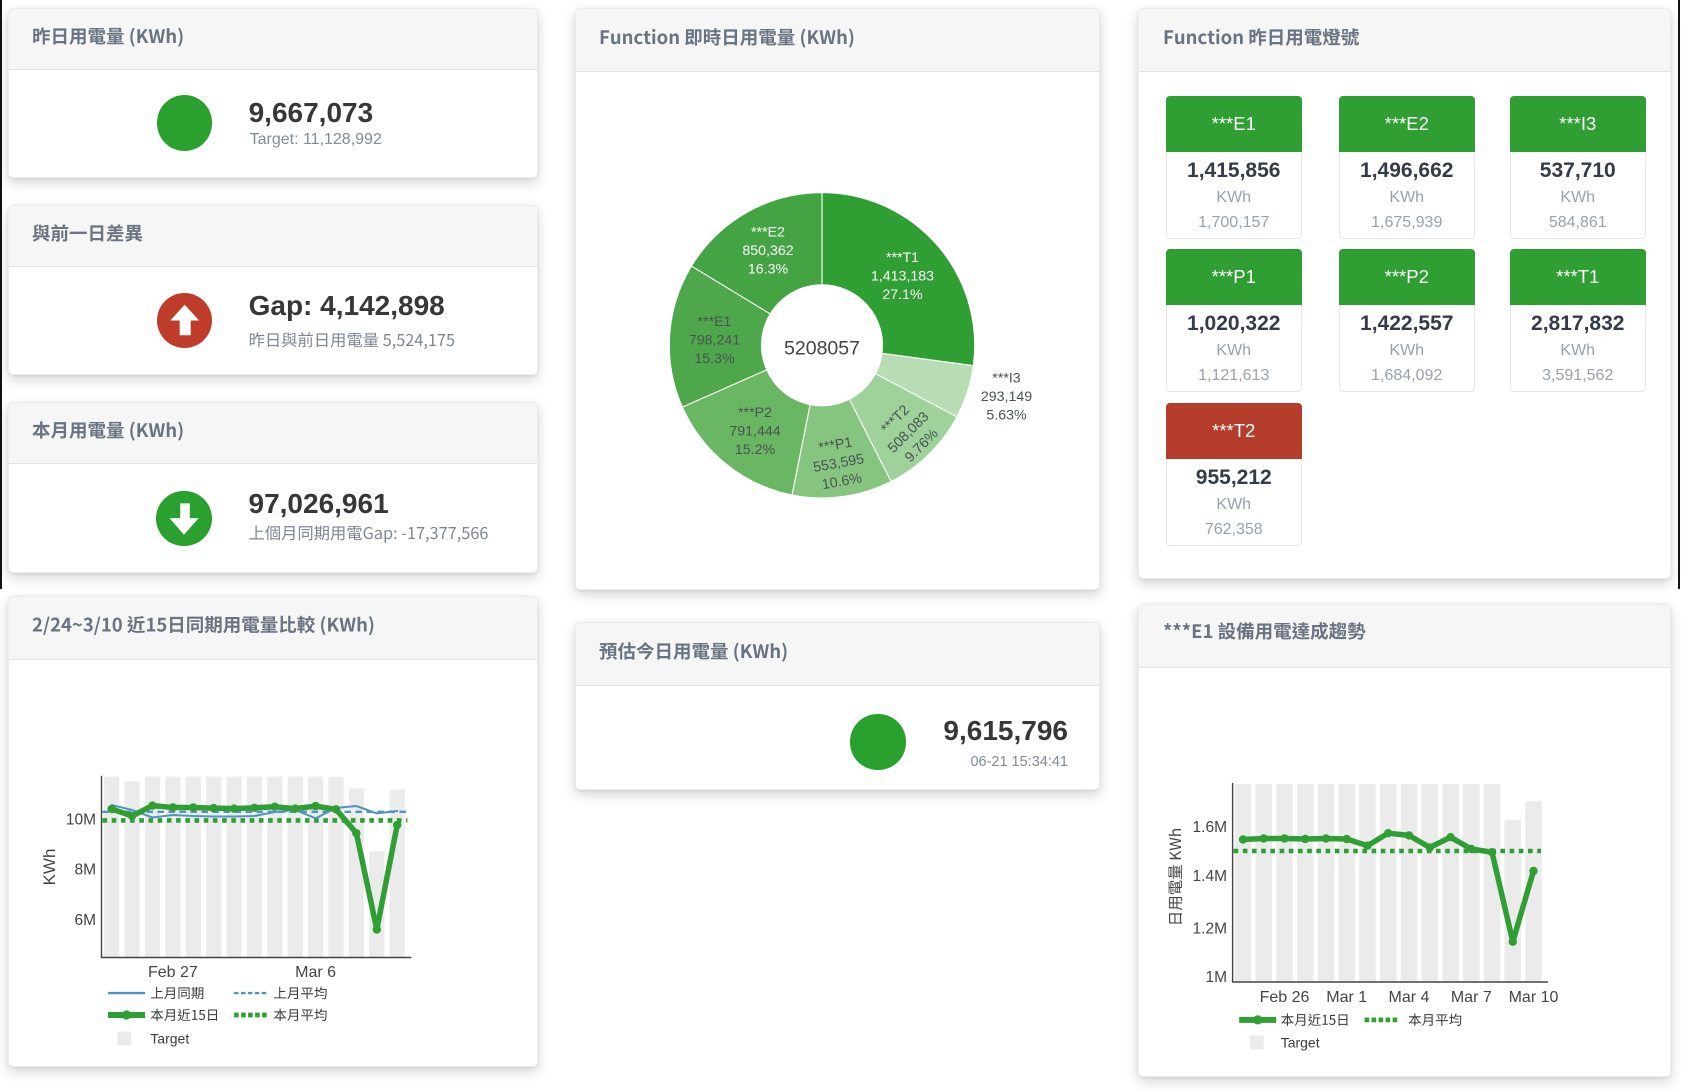 This screenshot has height=1091, width=1681. Describe the element at coordinates (835, 446) in the screenshot. I see `svg-text: ***P1` at that location.